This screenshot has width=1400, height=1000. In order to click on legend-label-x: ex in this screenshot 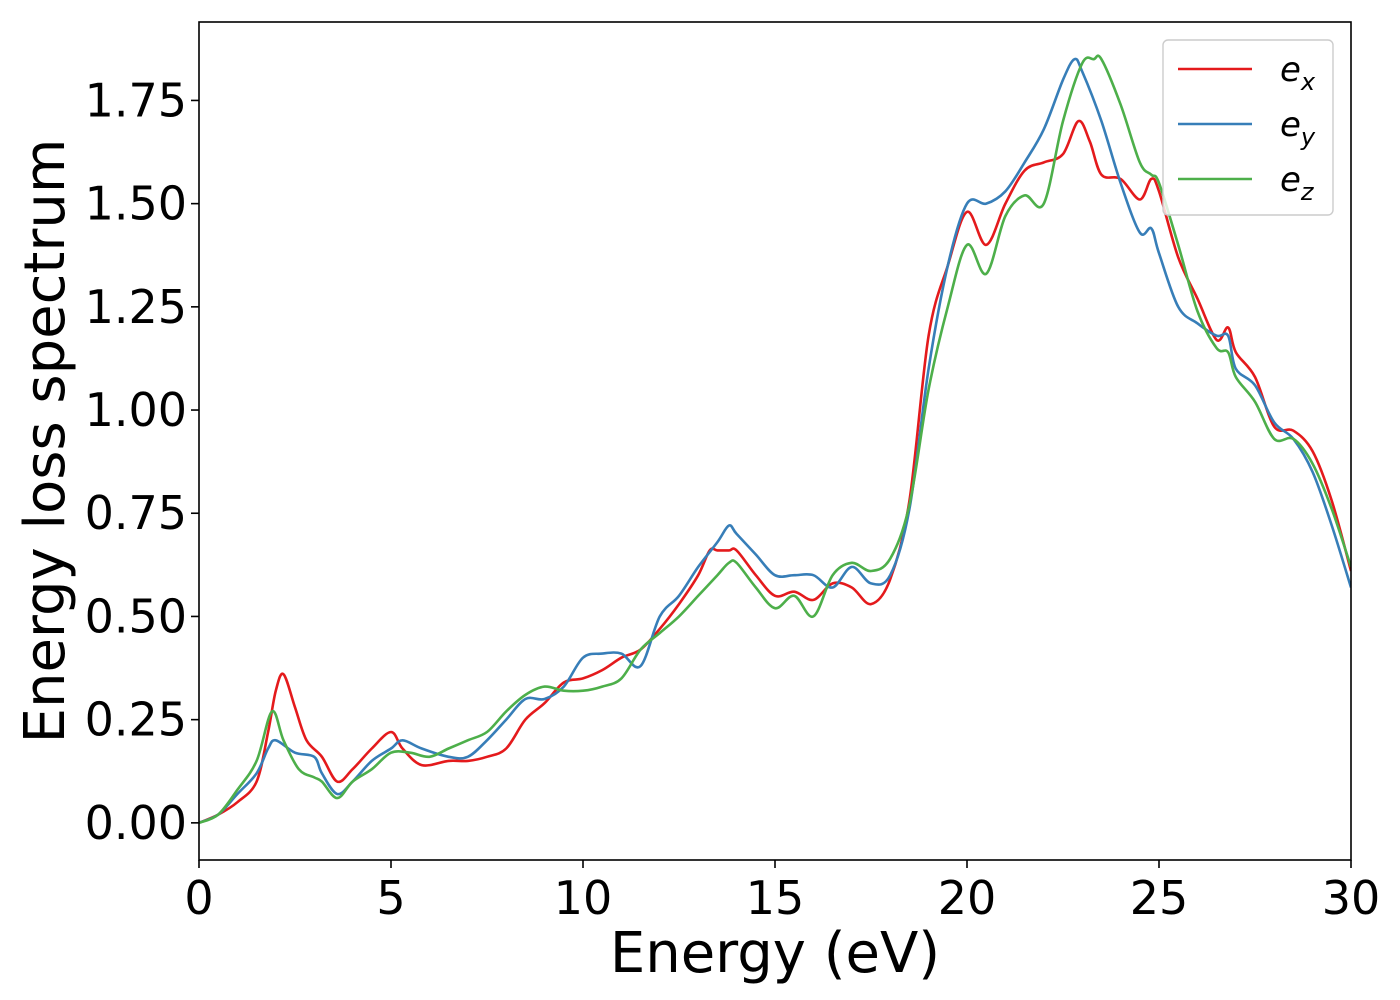, I will do `click(1298, 73)`.